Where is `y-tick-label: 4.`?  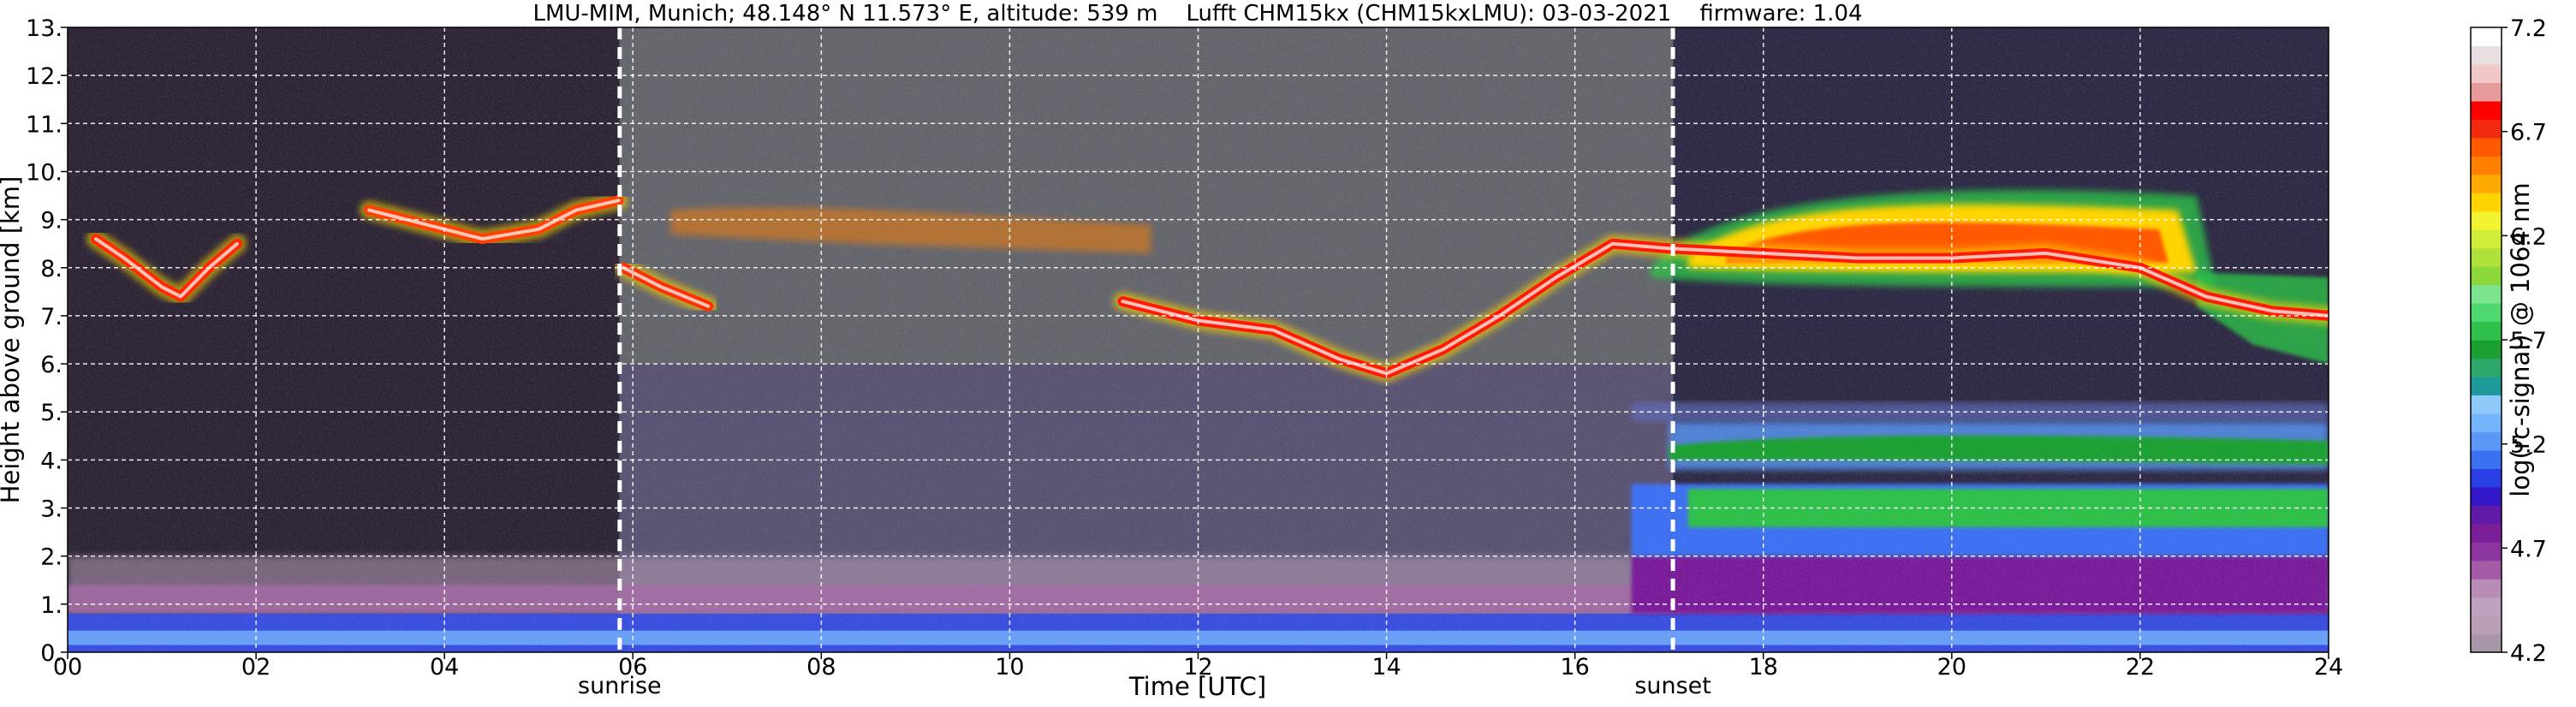 y-tick-label: 4. is located at coordinates (51, 461).